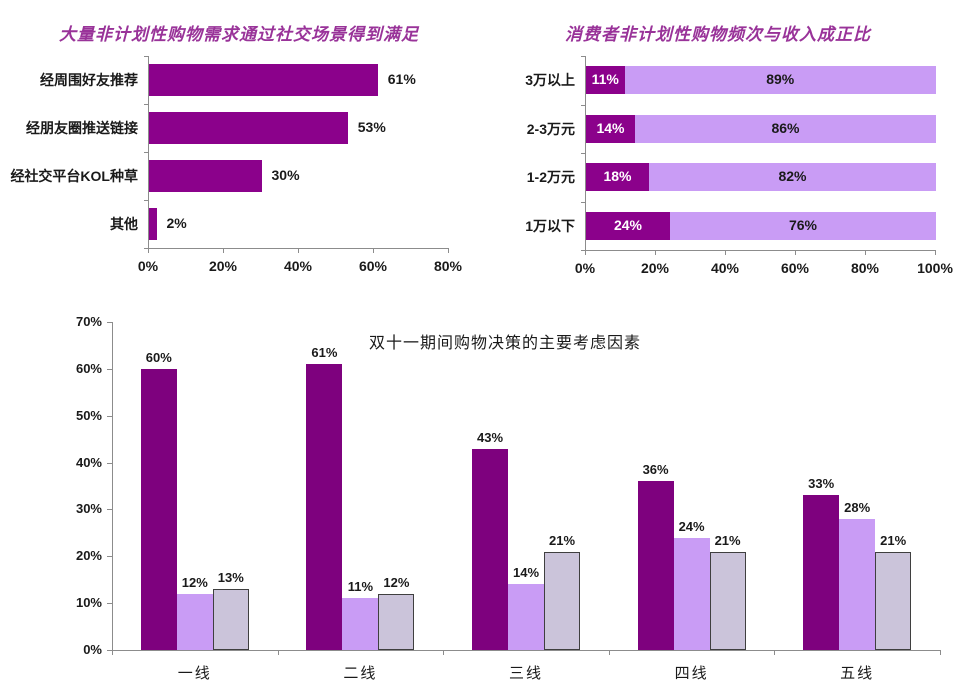 Image resolution: width=957 pixels, height=684 pixels. What do you see at coordinates (550, 225) in the screenshot?
I see `category-label: 1万以下` at bounding box center [550, 225].